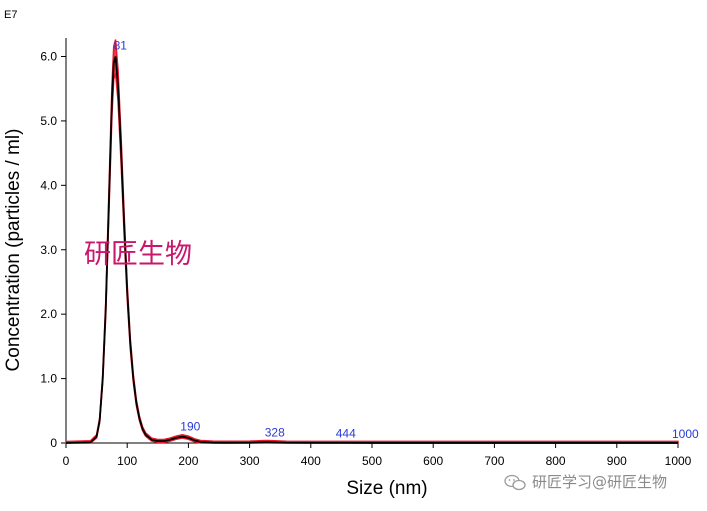  I want to click on y-axis-ticks: 0 1.0 2.0 3.0 4.0 5.0 6.0, so click(53, 250).